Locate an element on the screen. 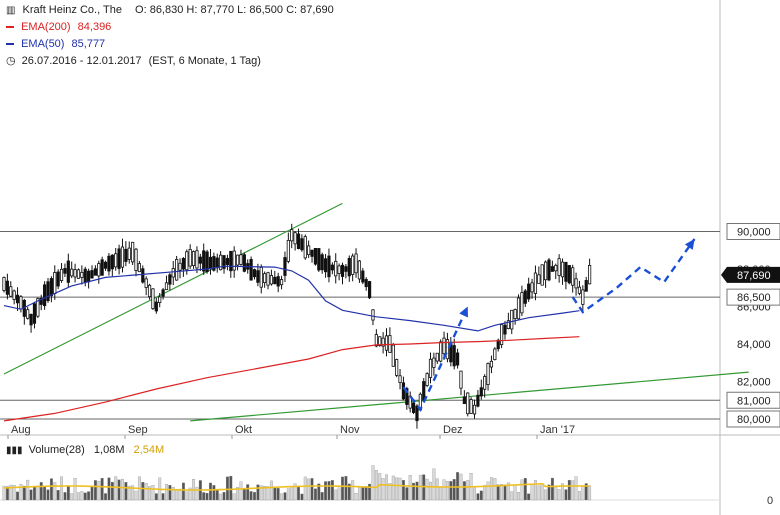 The width and height of the screenshot is (780, 515). clock-icon: ◷ is located at coordinates (11, 61).